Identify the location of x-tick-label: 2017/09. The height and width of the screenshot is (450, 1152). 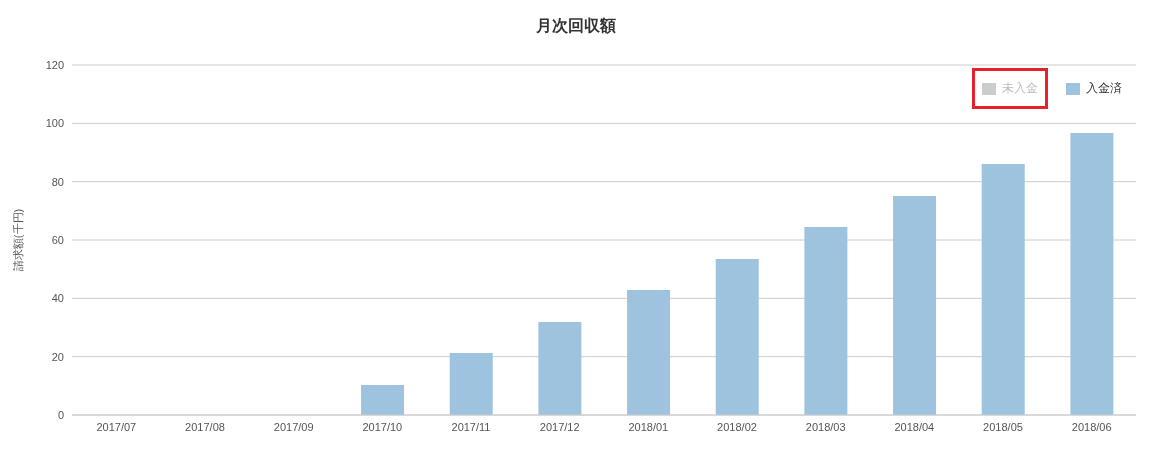
(293, 426).